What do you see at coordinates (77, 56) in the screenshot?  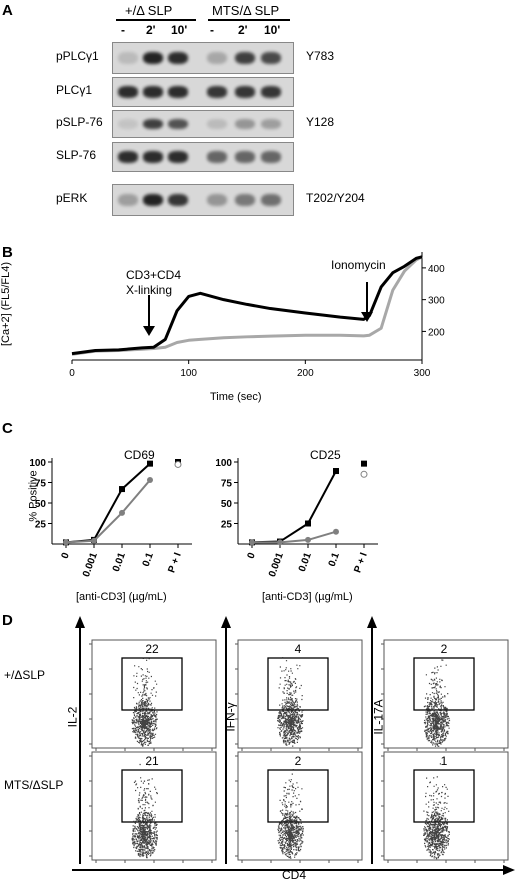 I see `blot-protein-label: pPLCγ1` at bounding box center [77, 56].